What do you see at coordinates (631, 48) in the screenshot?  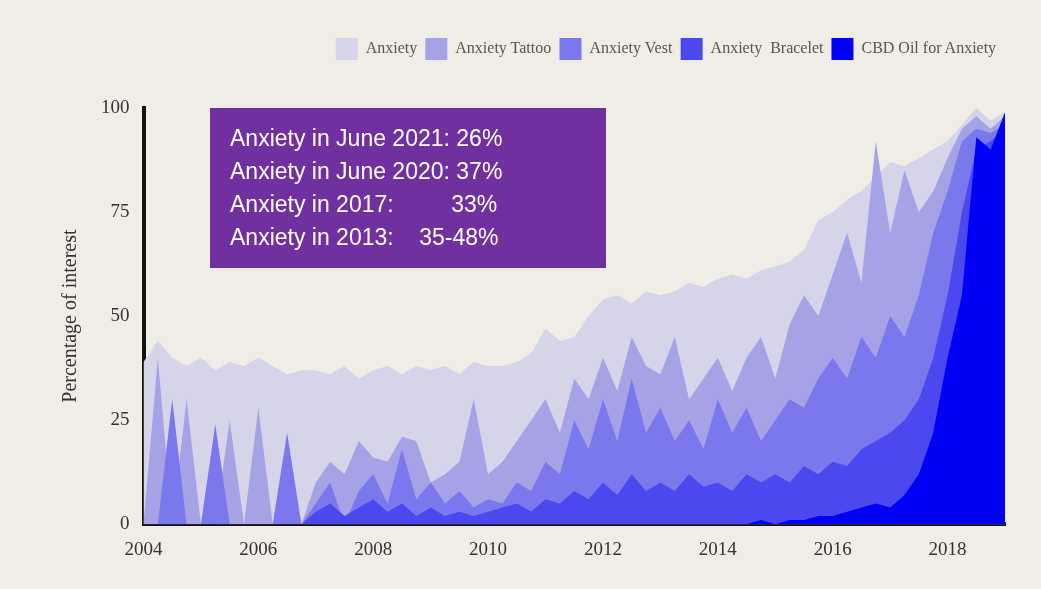 I see `legend-label: Anxiety Vest` at bounding box center [631, 48].